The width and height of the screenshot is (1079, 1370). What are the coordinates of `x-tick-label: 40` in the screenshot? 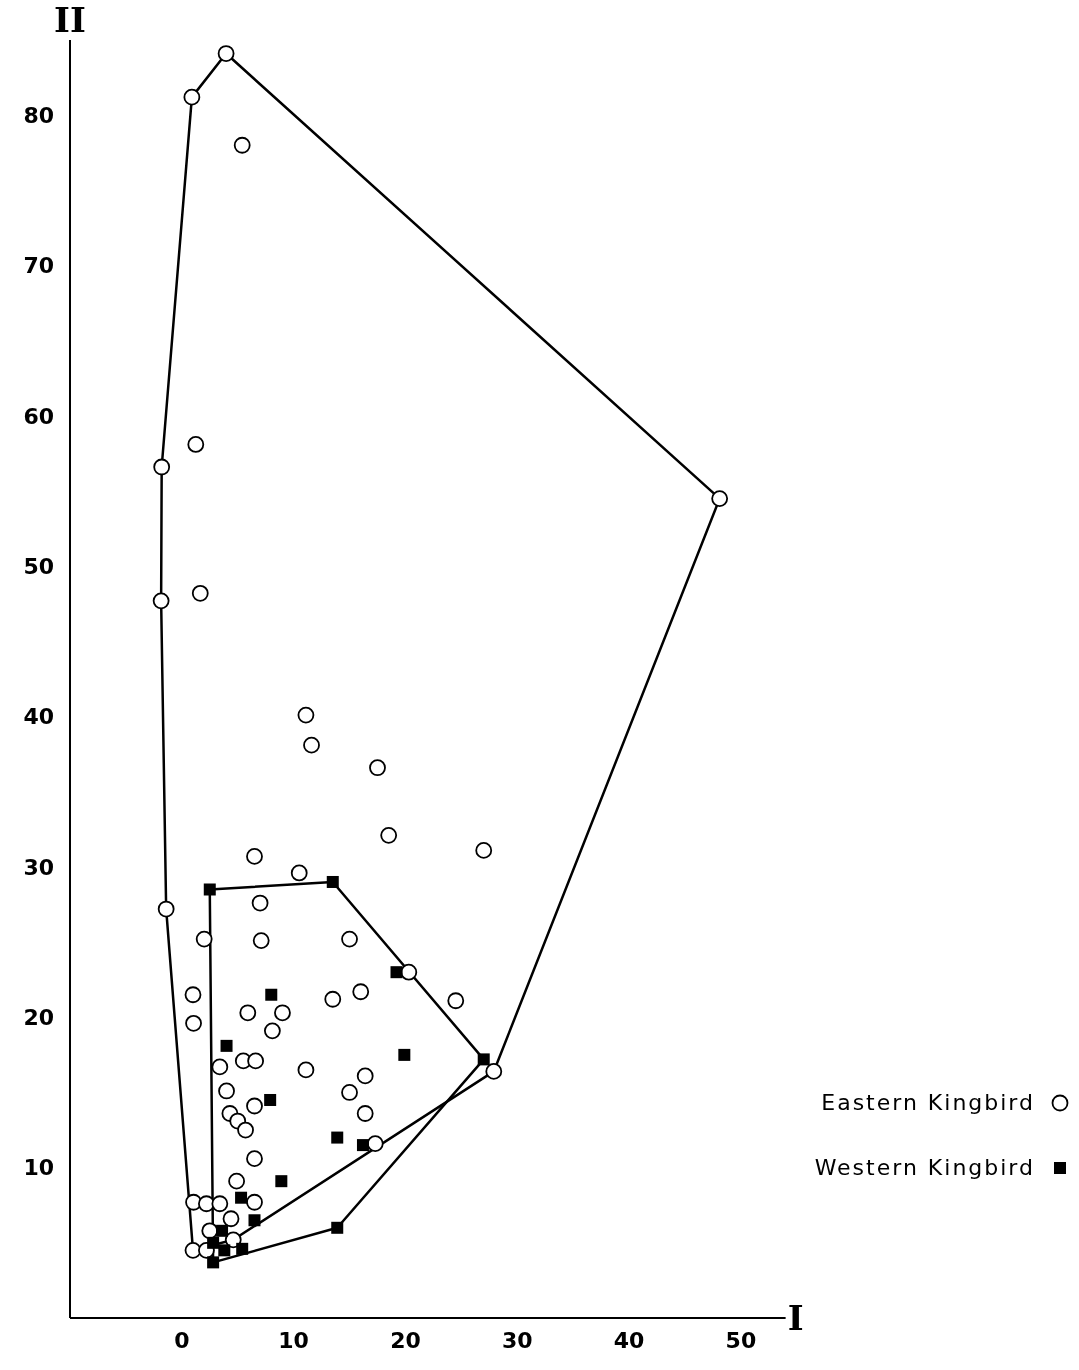 It's located at (629, 1340).